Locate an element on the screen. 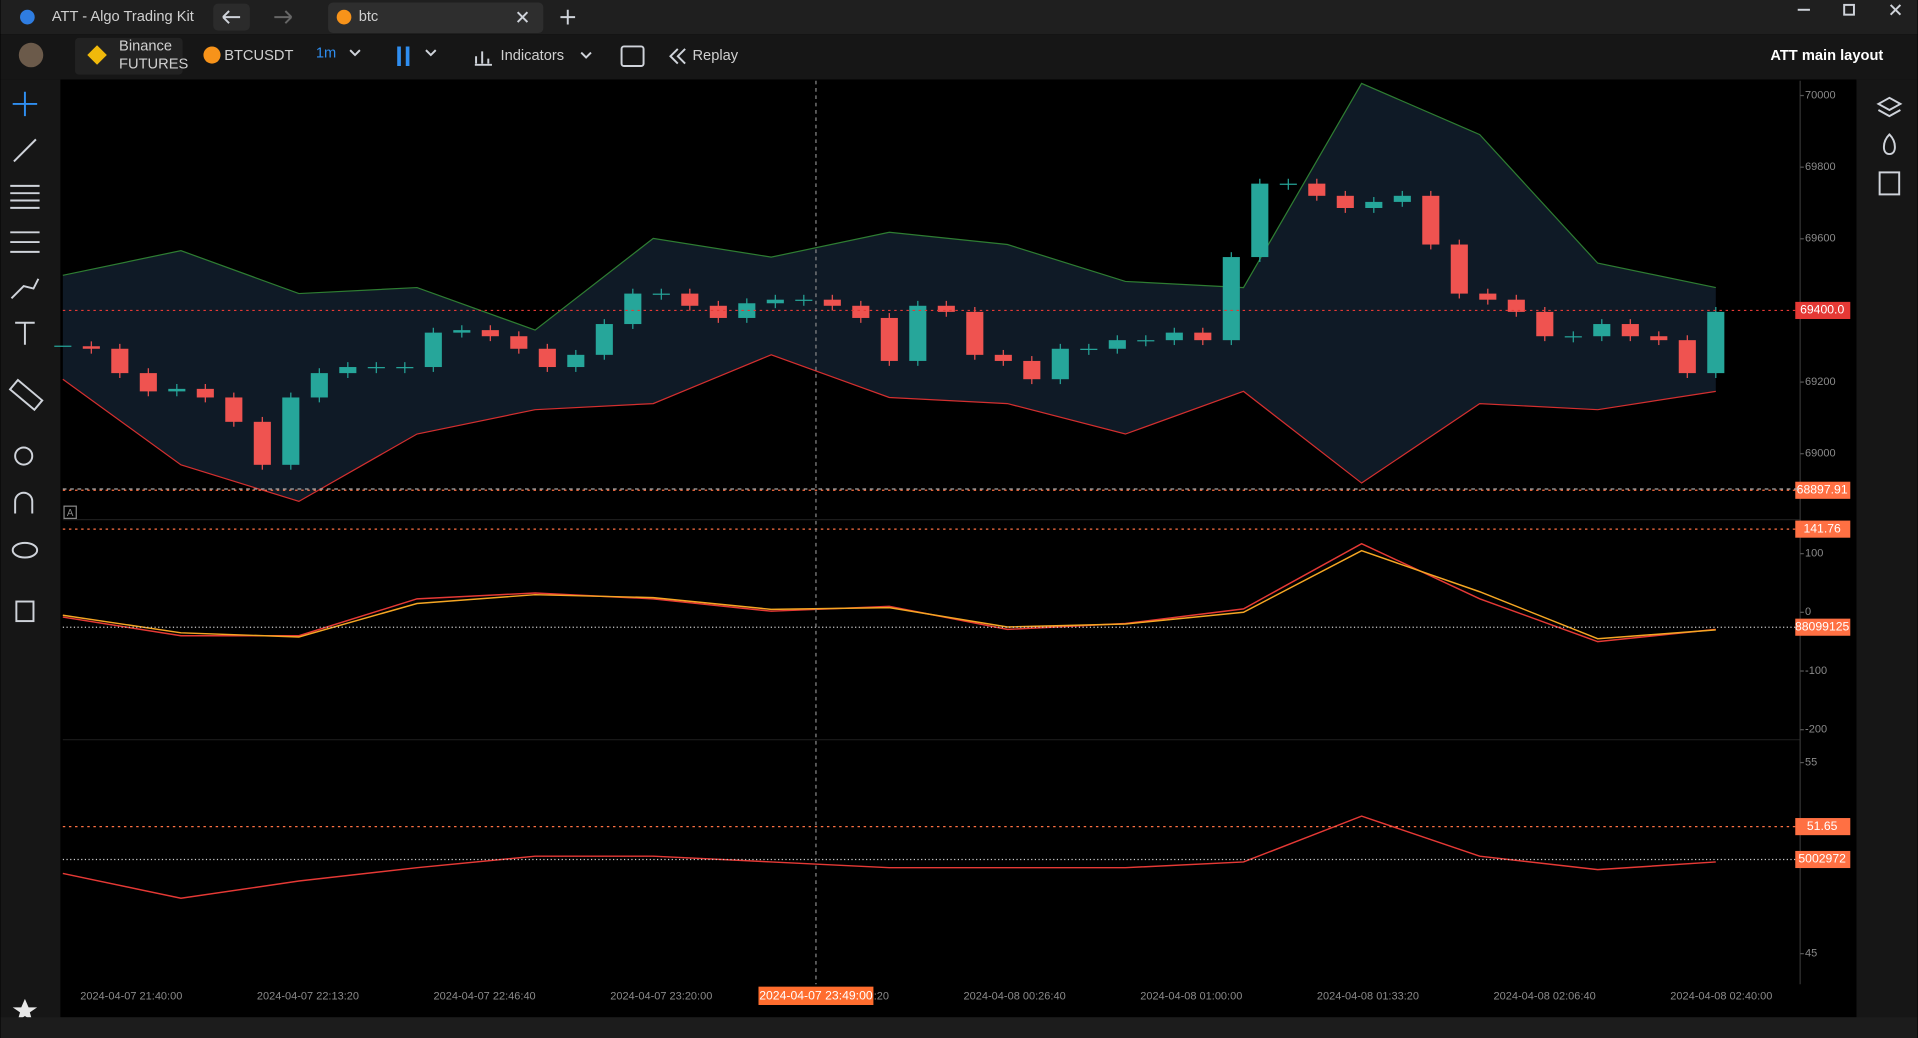  tab-title: btc is located at coordinates (369, 17).